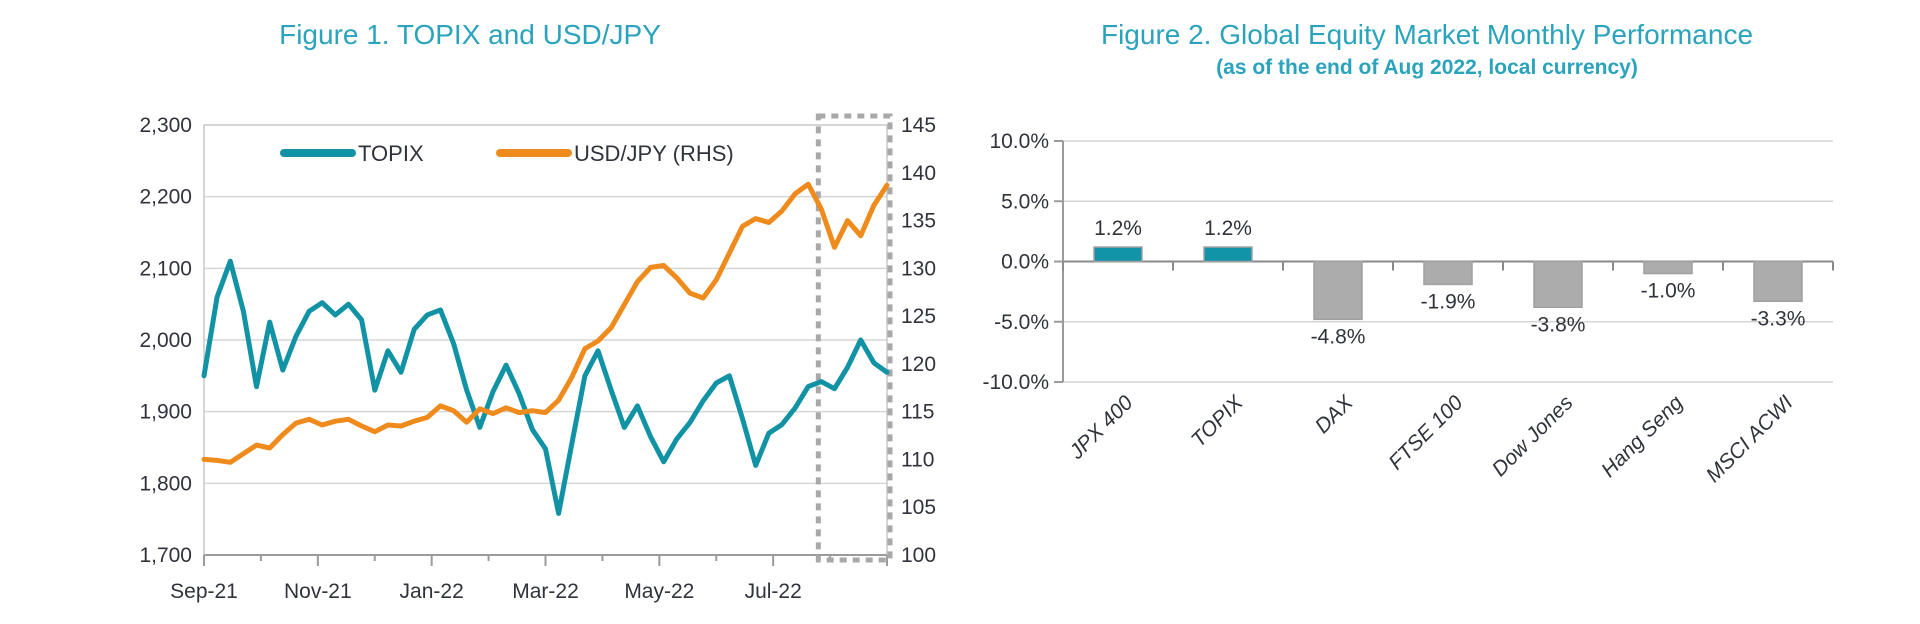  What do you see at coordinates (918, 364) in the screenshot?
I see `right-axis-tick-label: 120` at bounding box center [918, 364].